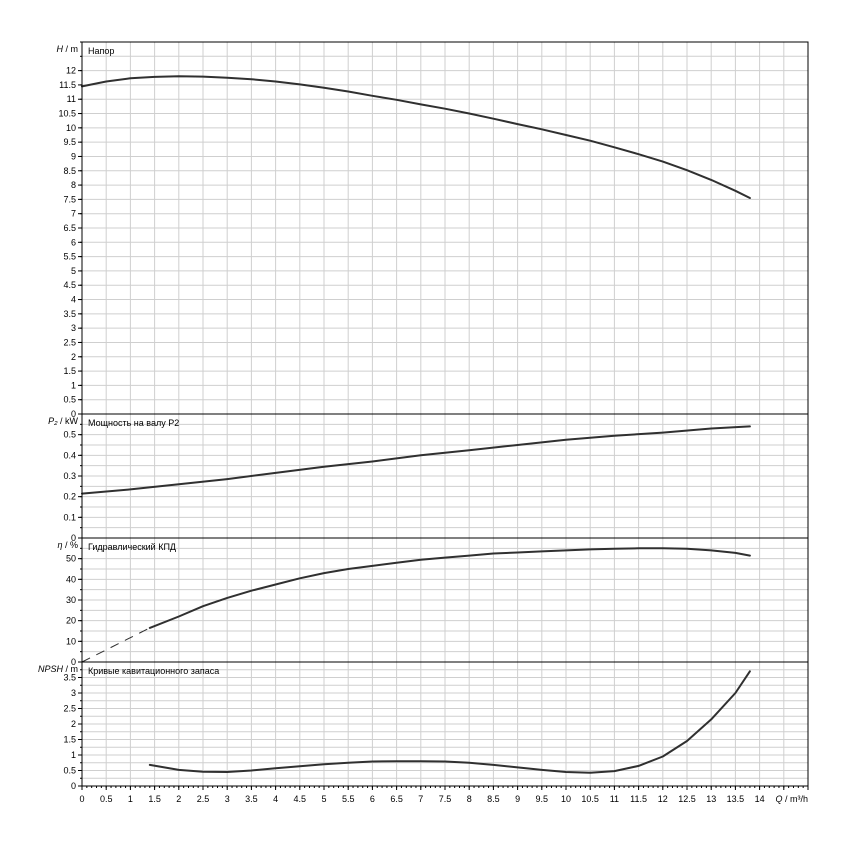 The image size is (850, 850). Describe the element at coordinates (73, 538) in the screenshot. I see `power-ytick-label: 0` at that location.